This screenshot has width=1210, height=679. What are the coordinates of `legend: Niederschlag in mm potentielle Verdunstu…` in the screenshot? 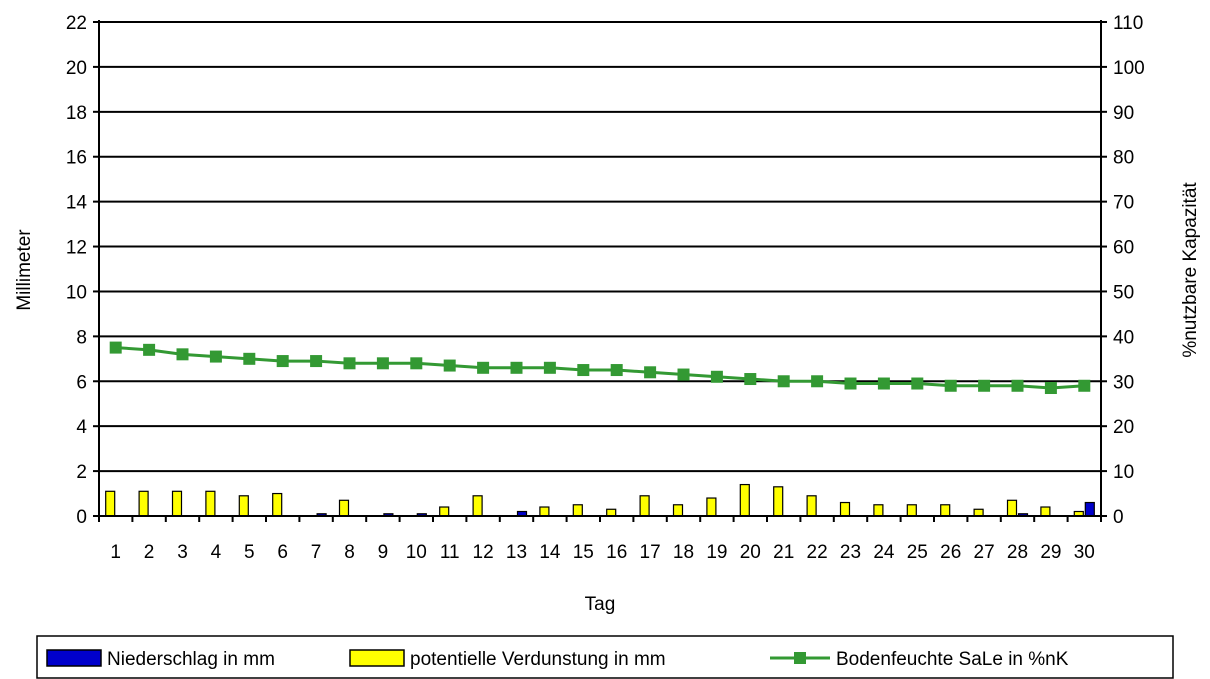 It's located at (605, 657).